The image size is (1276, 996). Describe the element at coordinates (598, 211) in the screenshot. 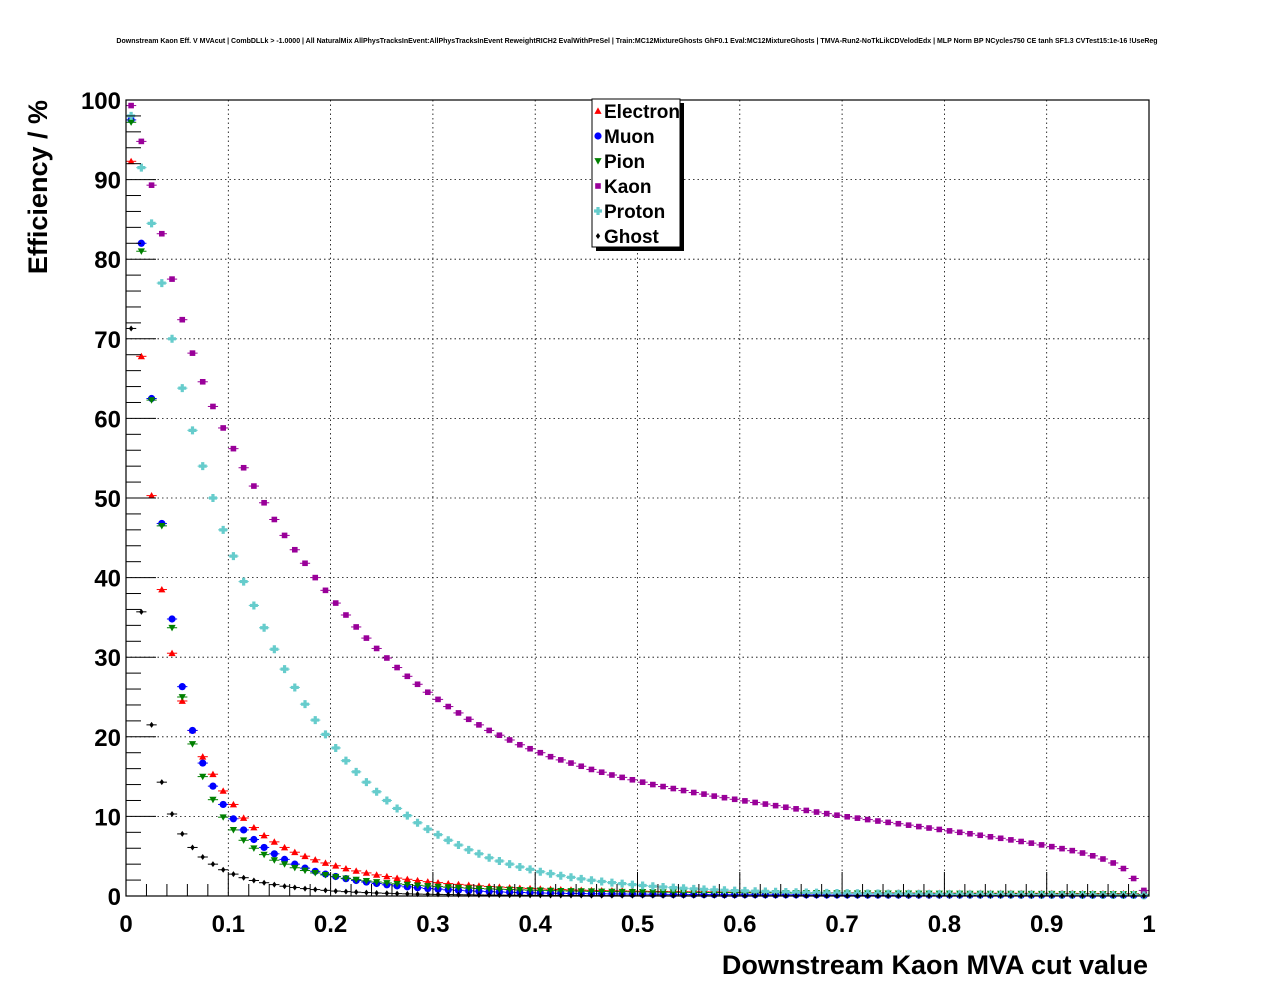

I see `legend-marker-proton` at that location.